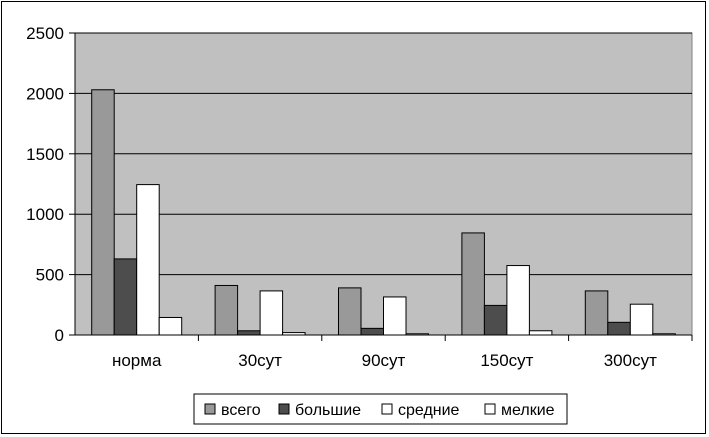  Describe the element at coordinates (528, 410) in the screenshot. I see `legend-label-мелкие: мелкие` at that location.